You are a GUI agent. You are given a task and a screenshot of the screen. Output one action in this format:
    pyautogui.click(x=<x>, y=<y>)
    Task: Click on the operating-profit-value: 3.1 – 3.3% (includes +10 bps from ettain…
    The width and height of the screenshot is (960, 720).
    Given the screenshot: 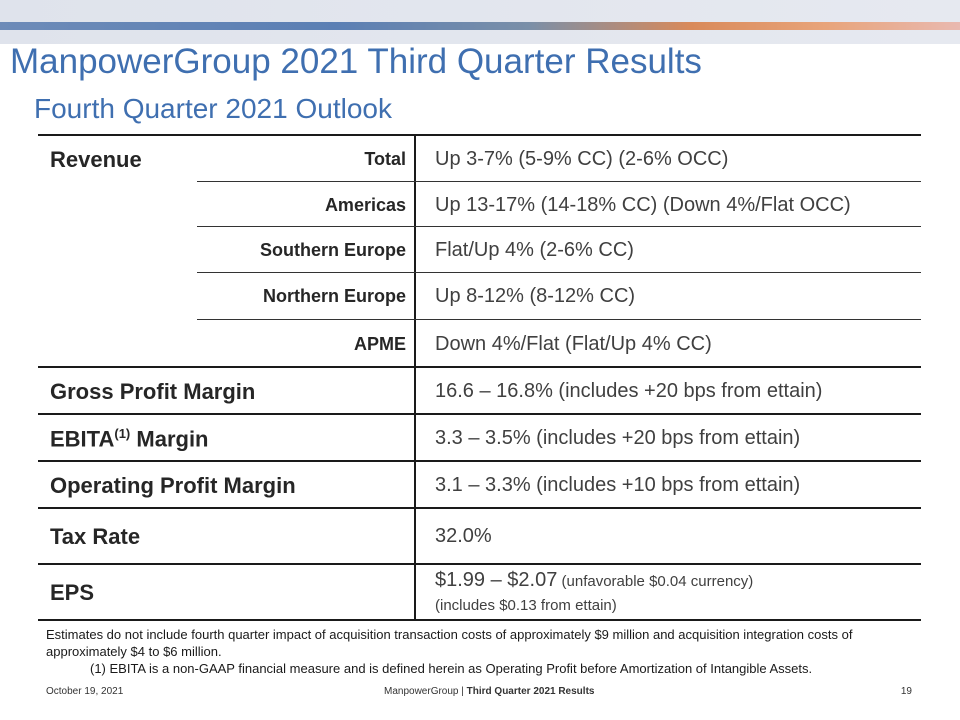 What is the action you would take?
    pyautogui.click(x=618, y=485)
    